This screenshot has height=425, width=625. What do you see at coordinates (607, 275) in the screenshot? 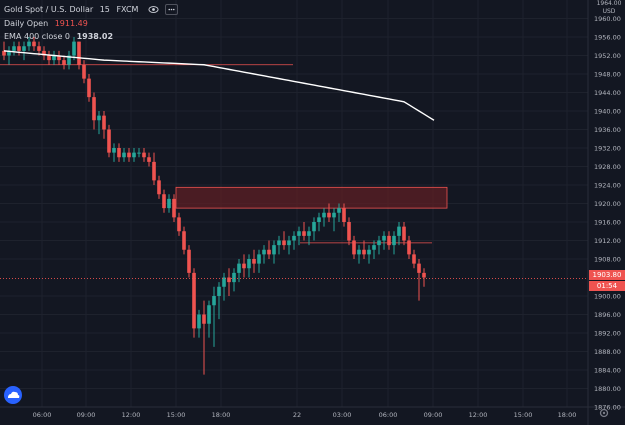
I see `current-price-tag: 1903.80` at bounding box center [607, 275].